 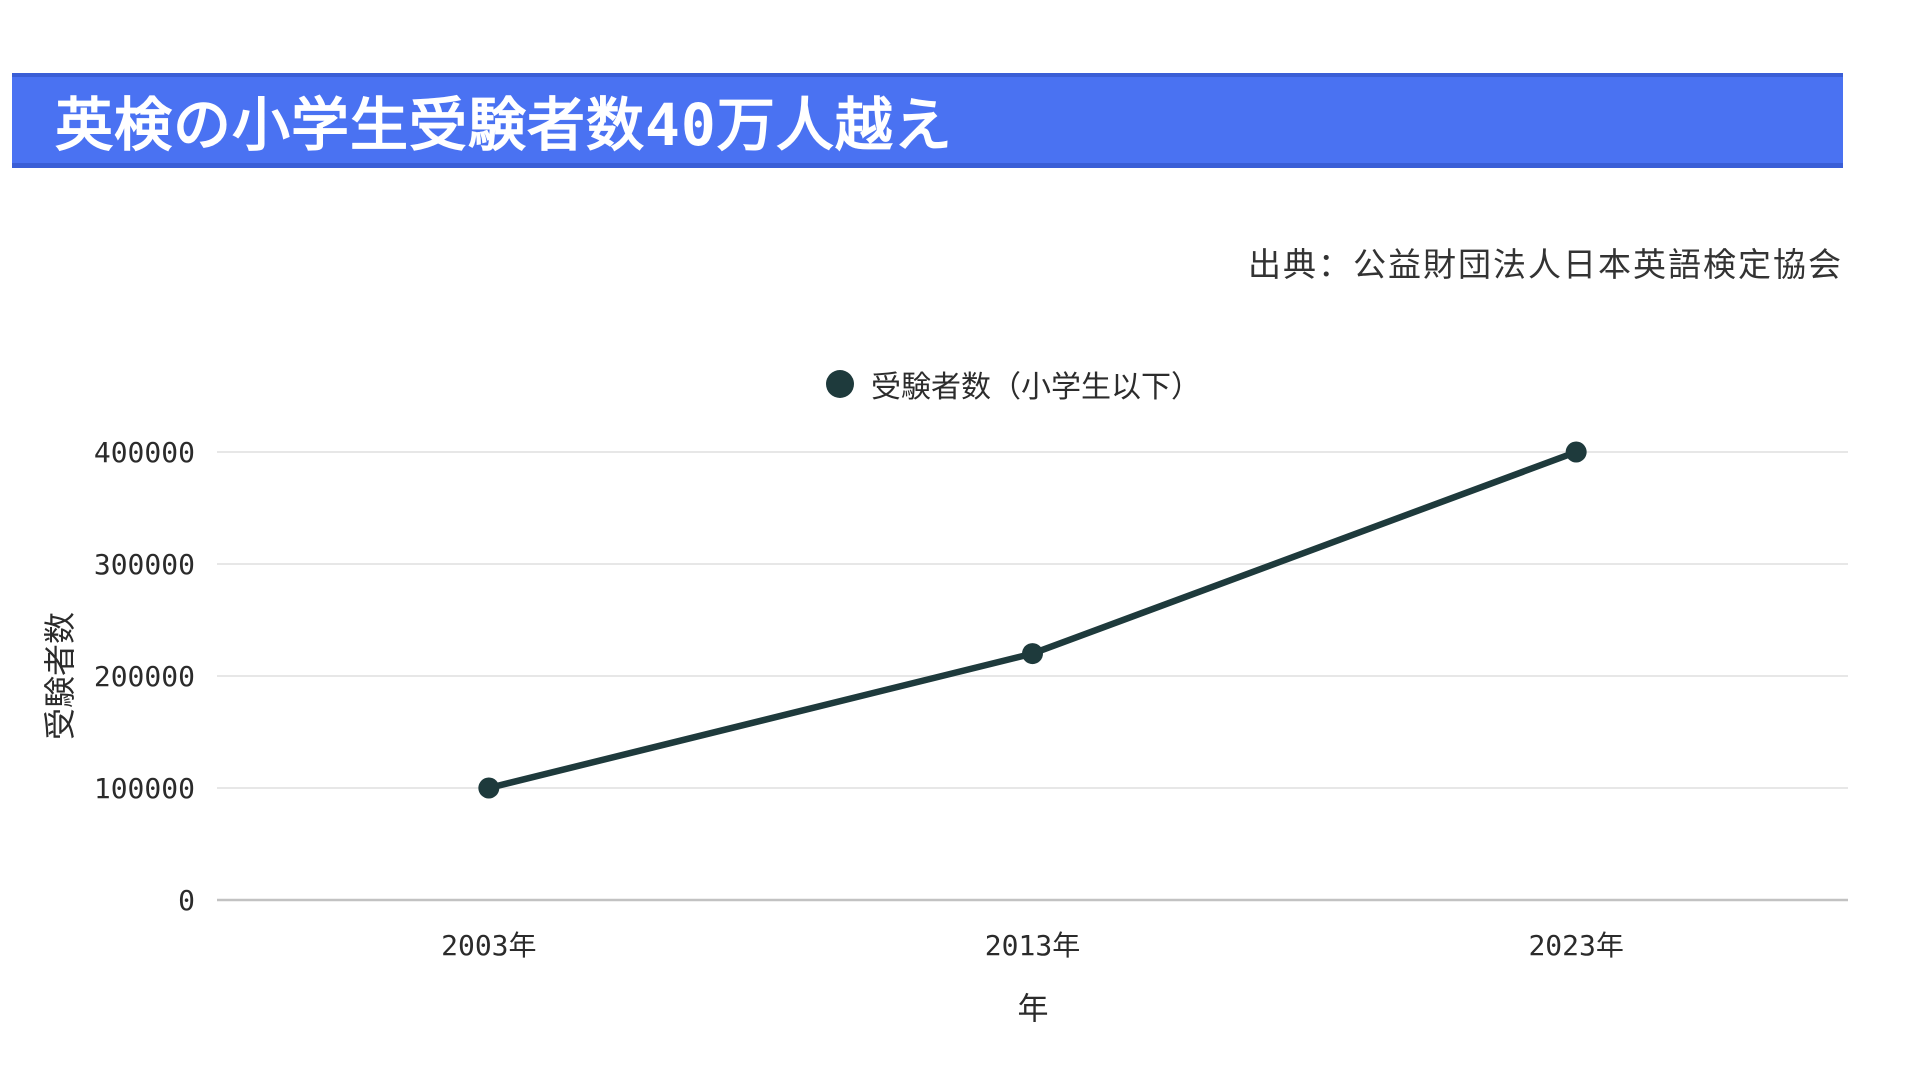 I want to click on x-tick-label: 2003年, so click(x=488, y=945).